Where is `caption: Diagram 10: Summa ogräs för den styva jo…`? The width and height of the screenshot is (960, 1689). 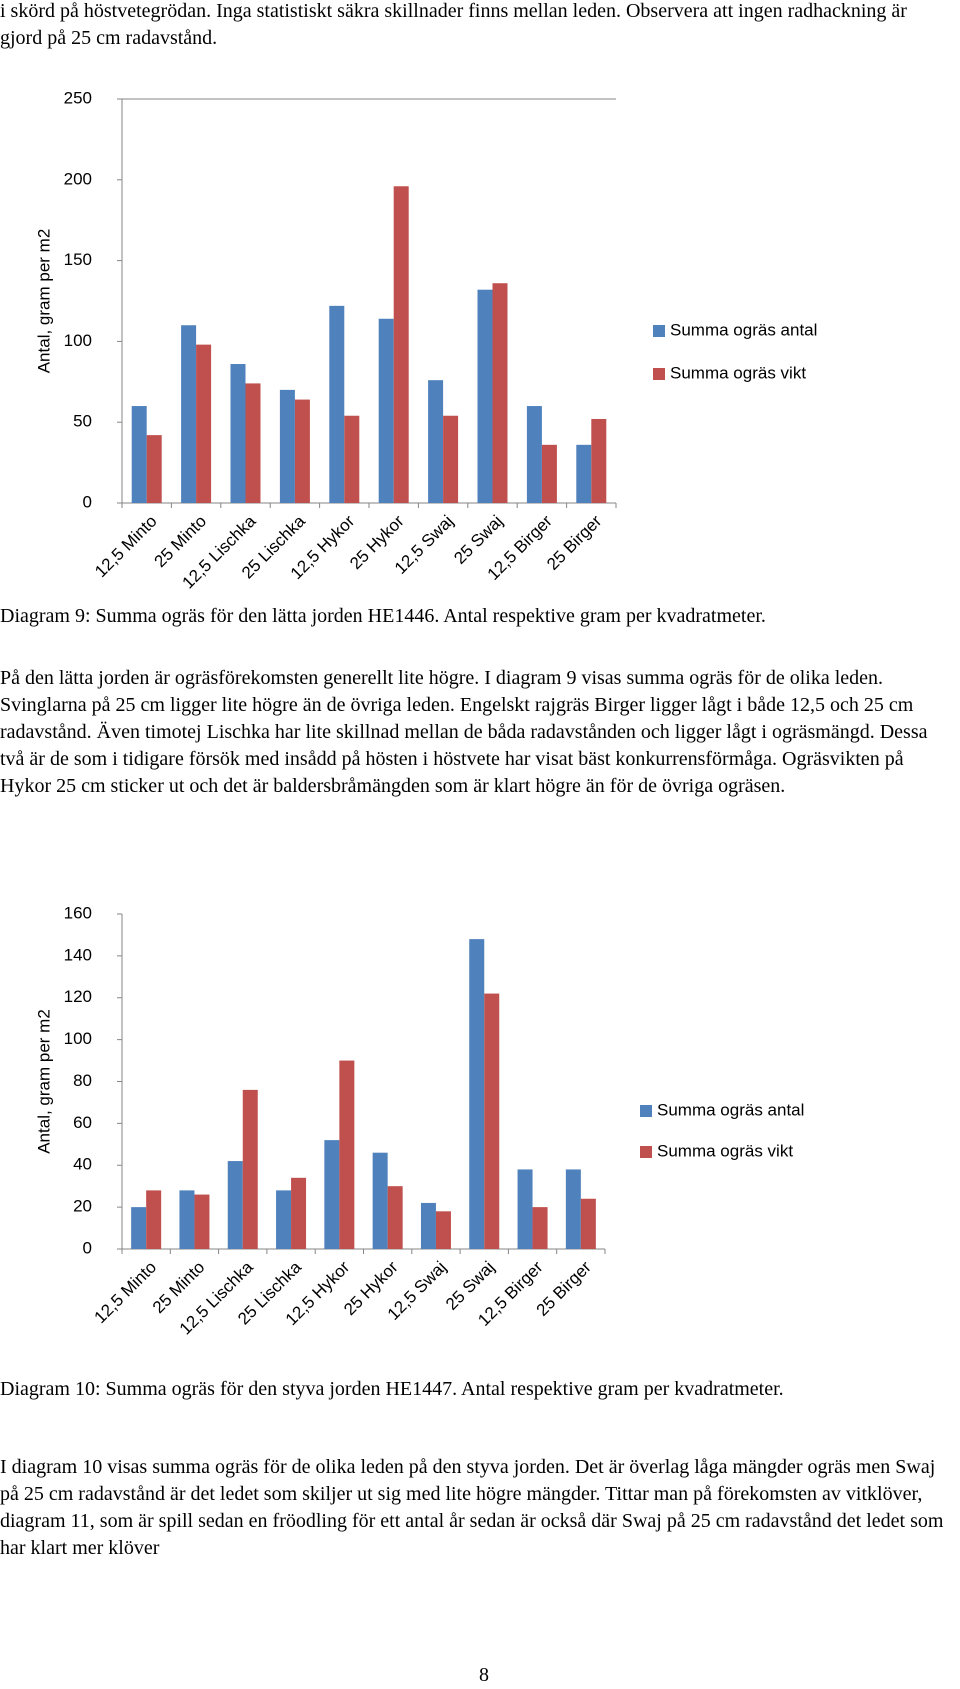 caption: Diagram 10: Summa ogräs för den styva jo… is located at coordinates (392, 1389).